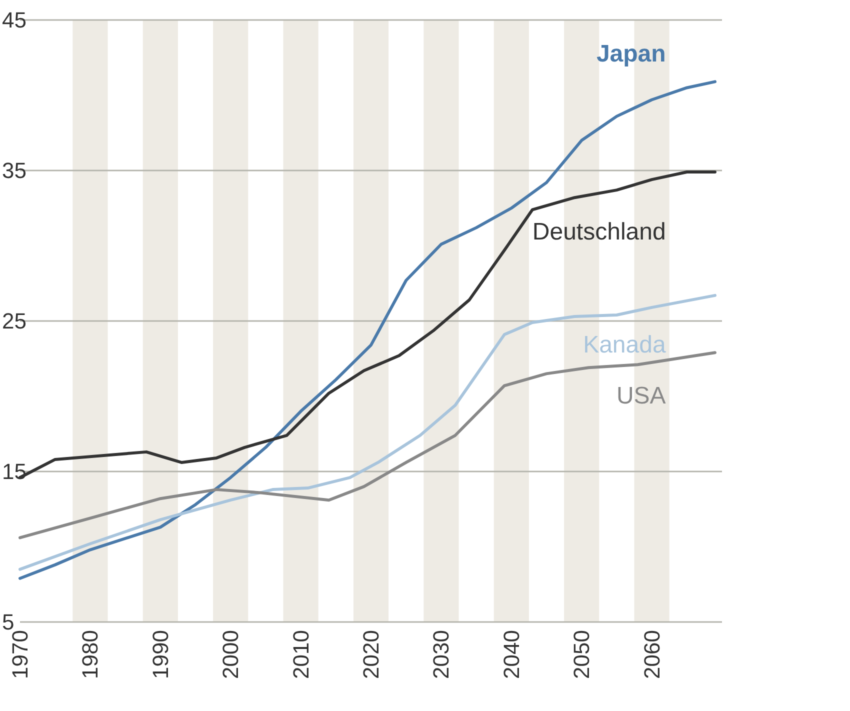  Describe the element at coordinates (371, 654) in the screenshot. I see `x-tick-label: 2020` at that location.